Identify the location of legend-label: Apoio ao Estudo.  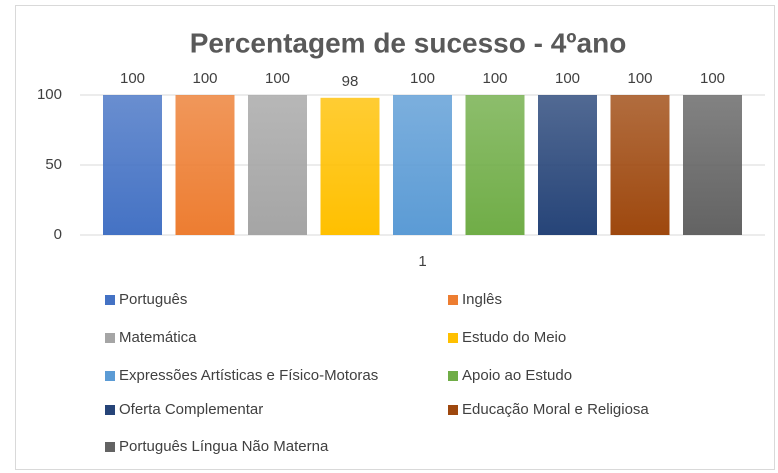
(517, 375).